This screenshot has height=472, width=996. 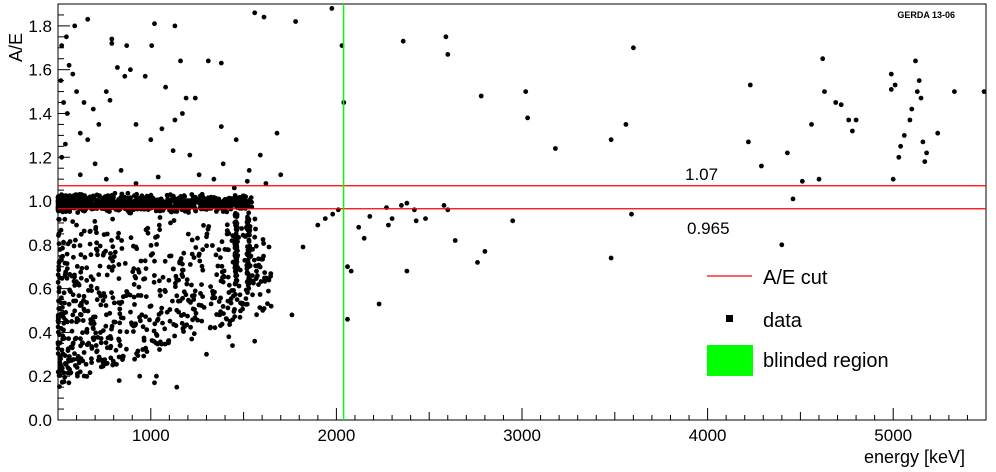 I want to click on x-tick-label: 3000, so click(x=522, y=435).